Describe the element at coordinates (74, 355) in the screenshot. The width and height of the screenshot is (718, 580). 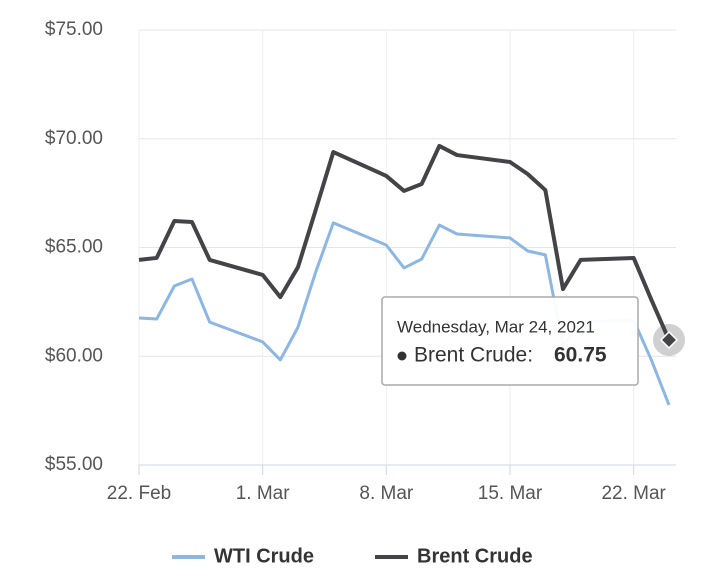
I see `y-tick-label: $60.00` at that location.